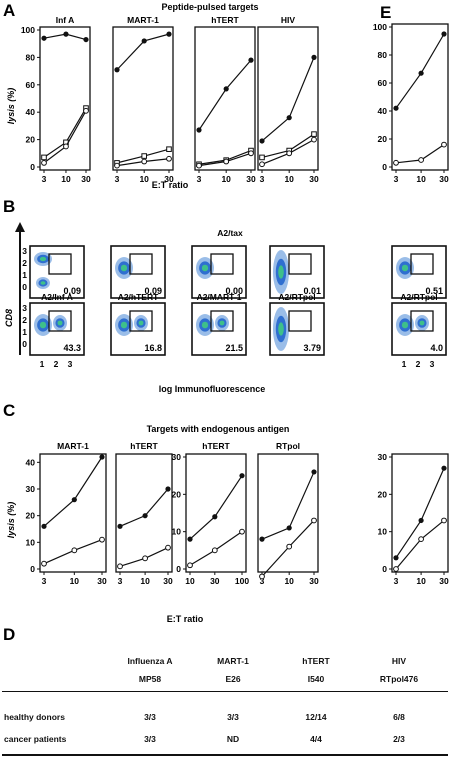 The image size is (456, 761). Describe the element at coordinates (31, 85) in the screenshot. I see `y-tick-label: 60` at that location.